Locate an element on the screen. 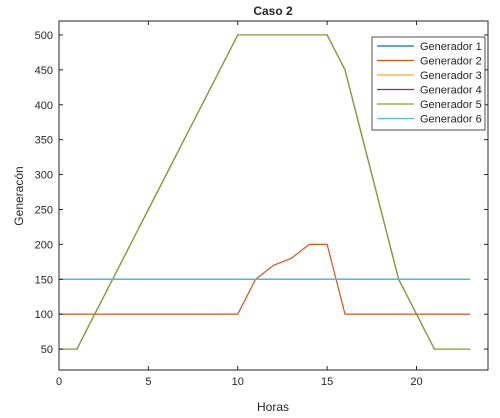  x-tick-label: 15 is located at coordinates (327, 382).